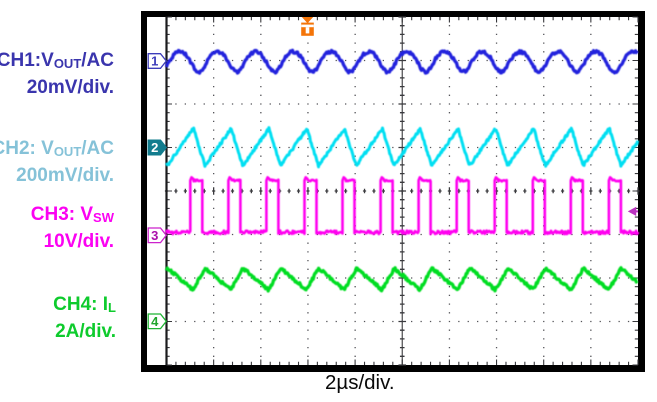 The width and height of the screenshot is (657, 402). I want to click on svg-text: 2, so click(154, 147).